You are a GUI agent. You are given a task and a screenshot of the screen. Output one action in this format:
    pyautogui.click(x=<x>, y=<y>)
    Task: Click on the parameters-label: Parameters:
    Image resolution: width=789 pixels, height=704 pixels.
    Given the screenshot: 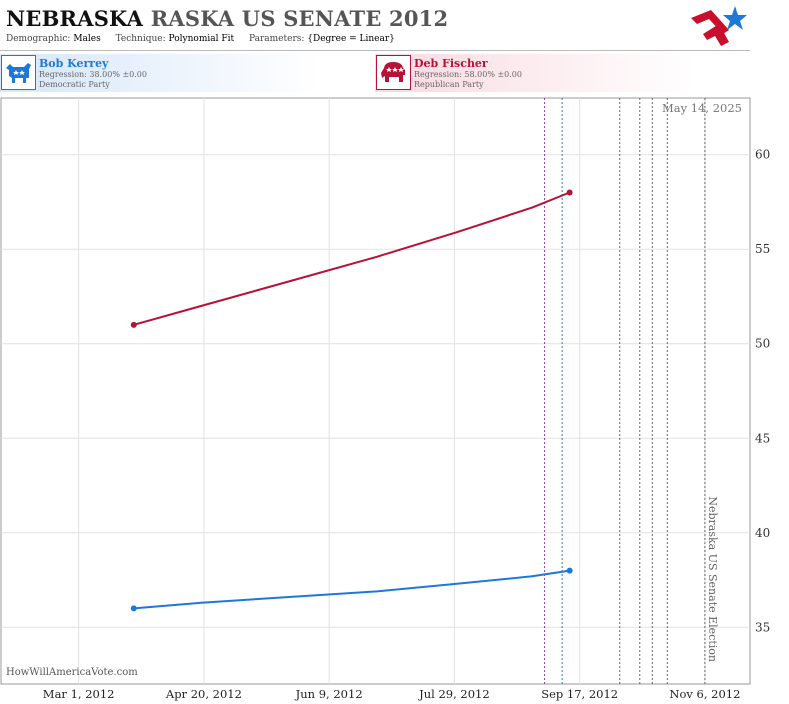 What is the action you would take?
    pyautogui.click(x=276, y=39)
    